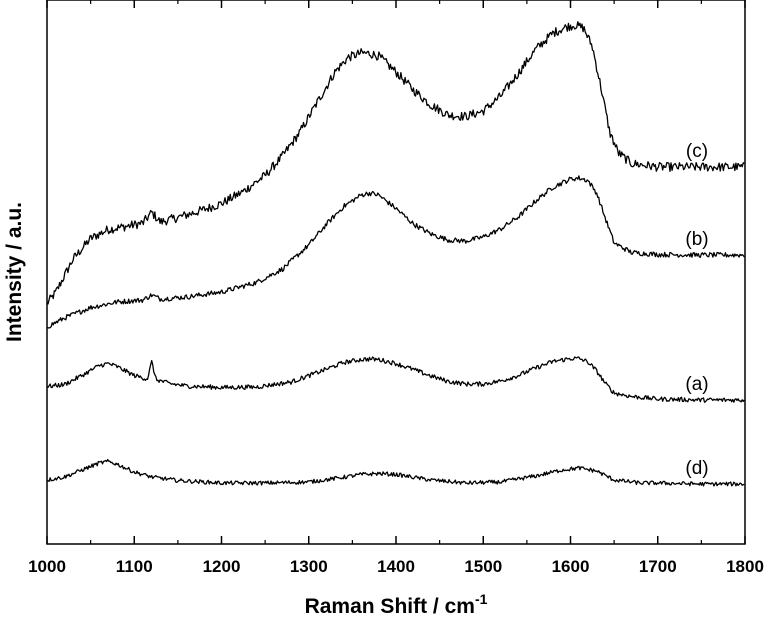 This screenshot has height=627, width=770. What do you see at coordinates (483, 566) in the screenshot?
I see `x-tick-label-1500: 1500` at bounding box center [483, 566].